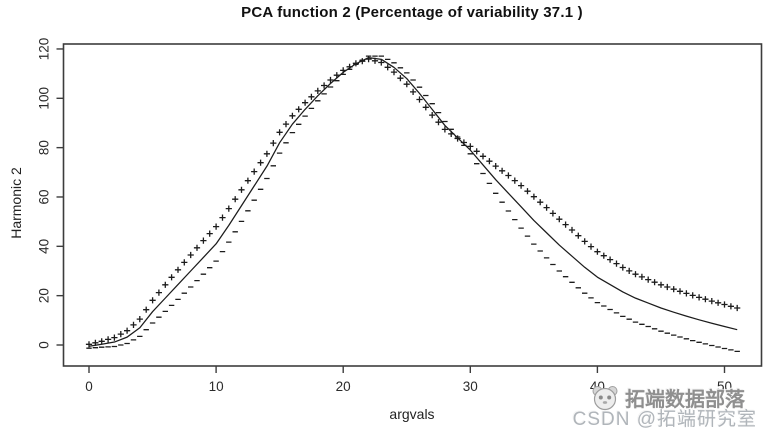 The image size is (768, 439). Describe the element at coordinates (724, 386) in the screenshot. I see `svg-text: 50` at that location.